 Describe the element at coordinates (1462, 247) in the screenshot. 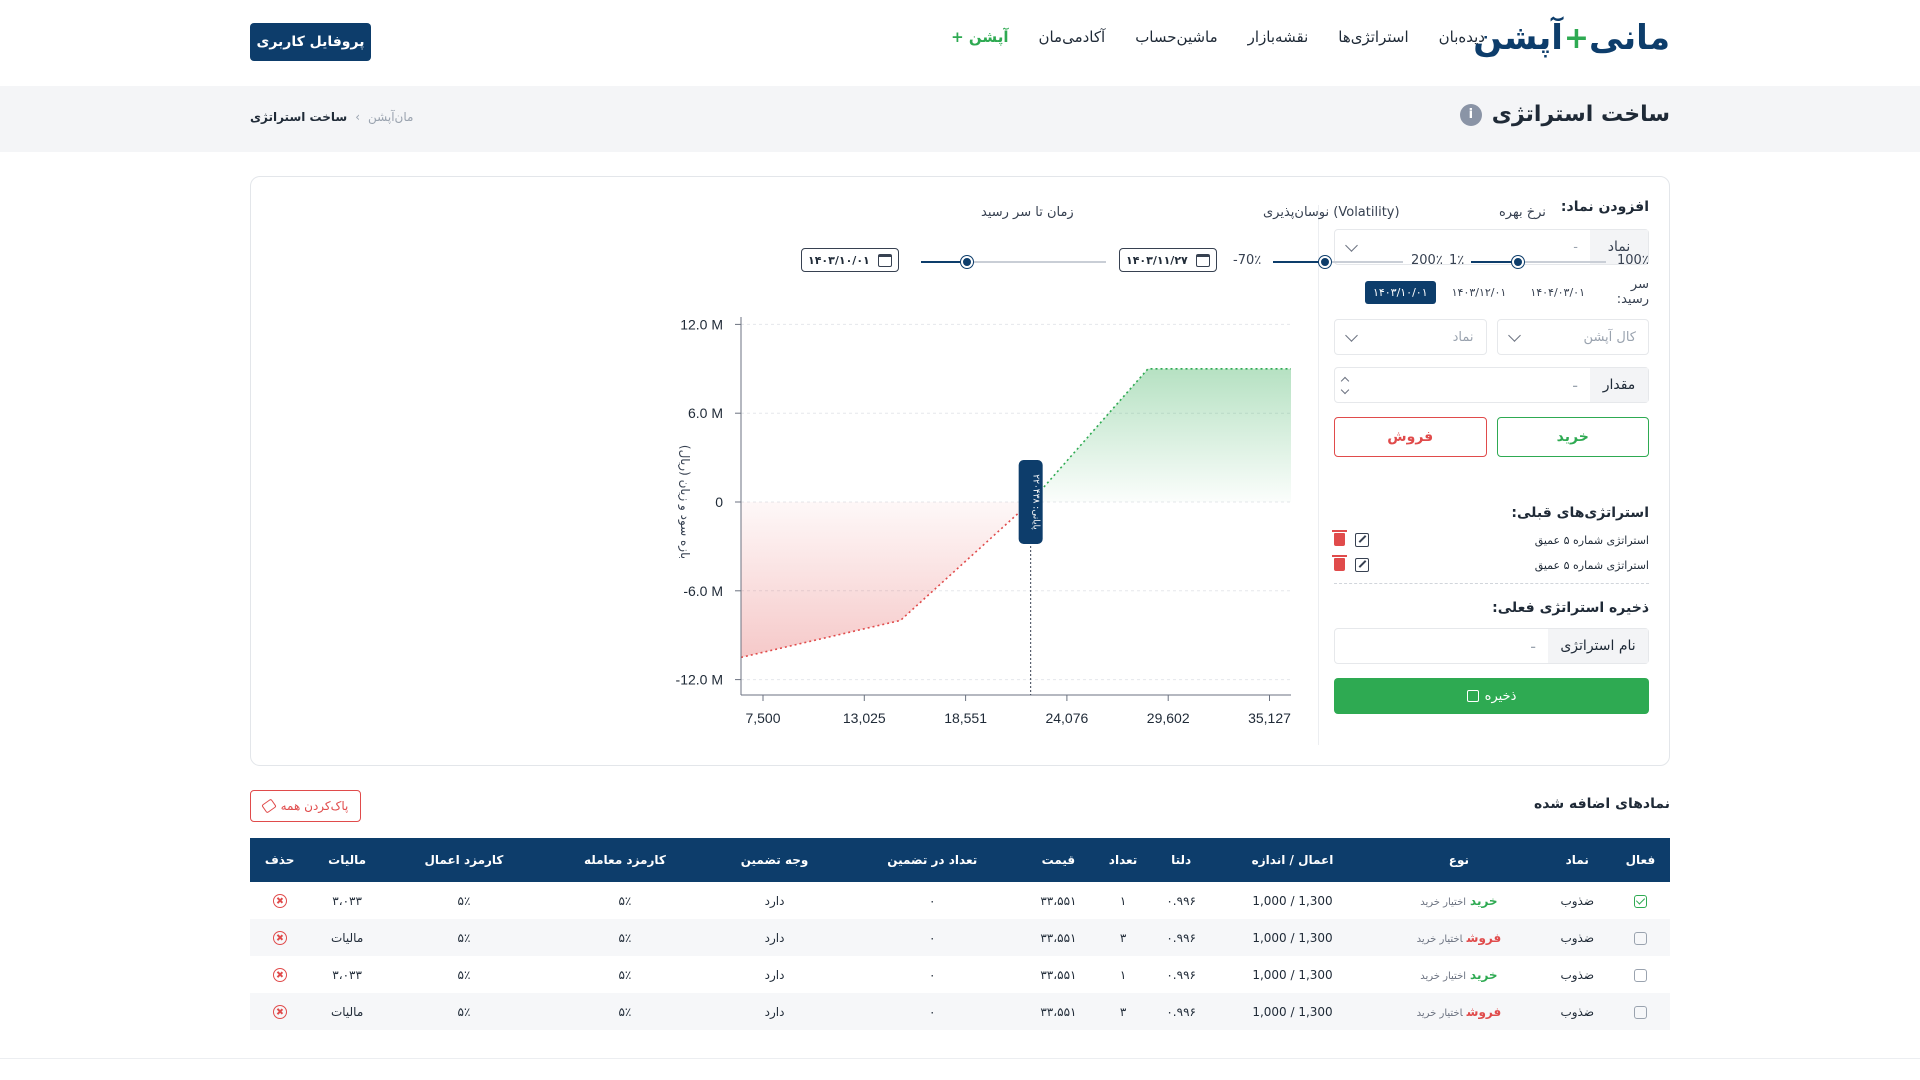

I see `symbol-select-body: -` at that location.